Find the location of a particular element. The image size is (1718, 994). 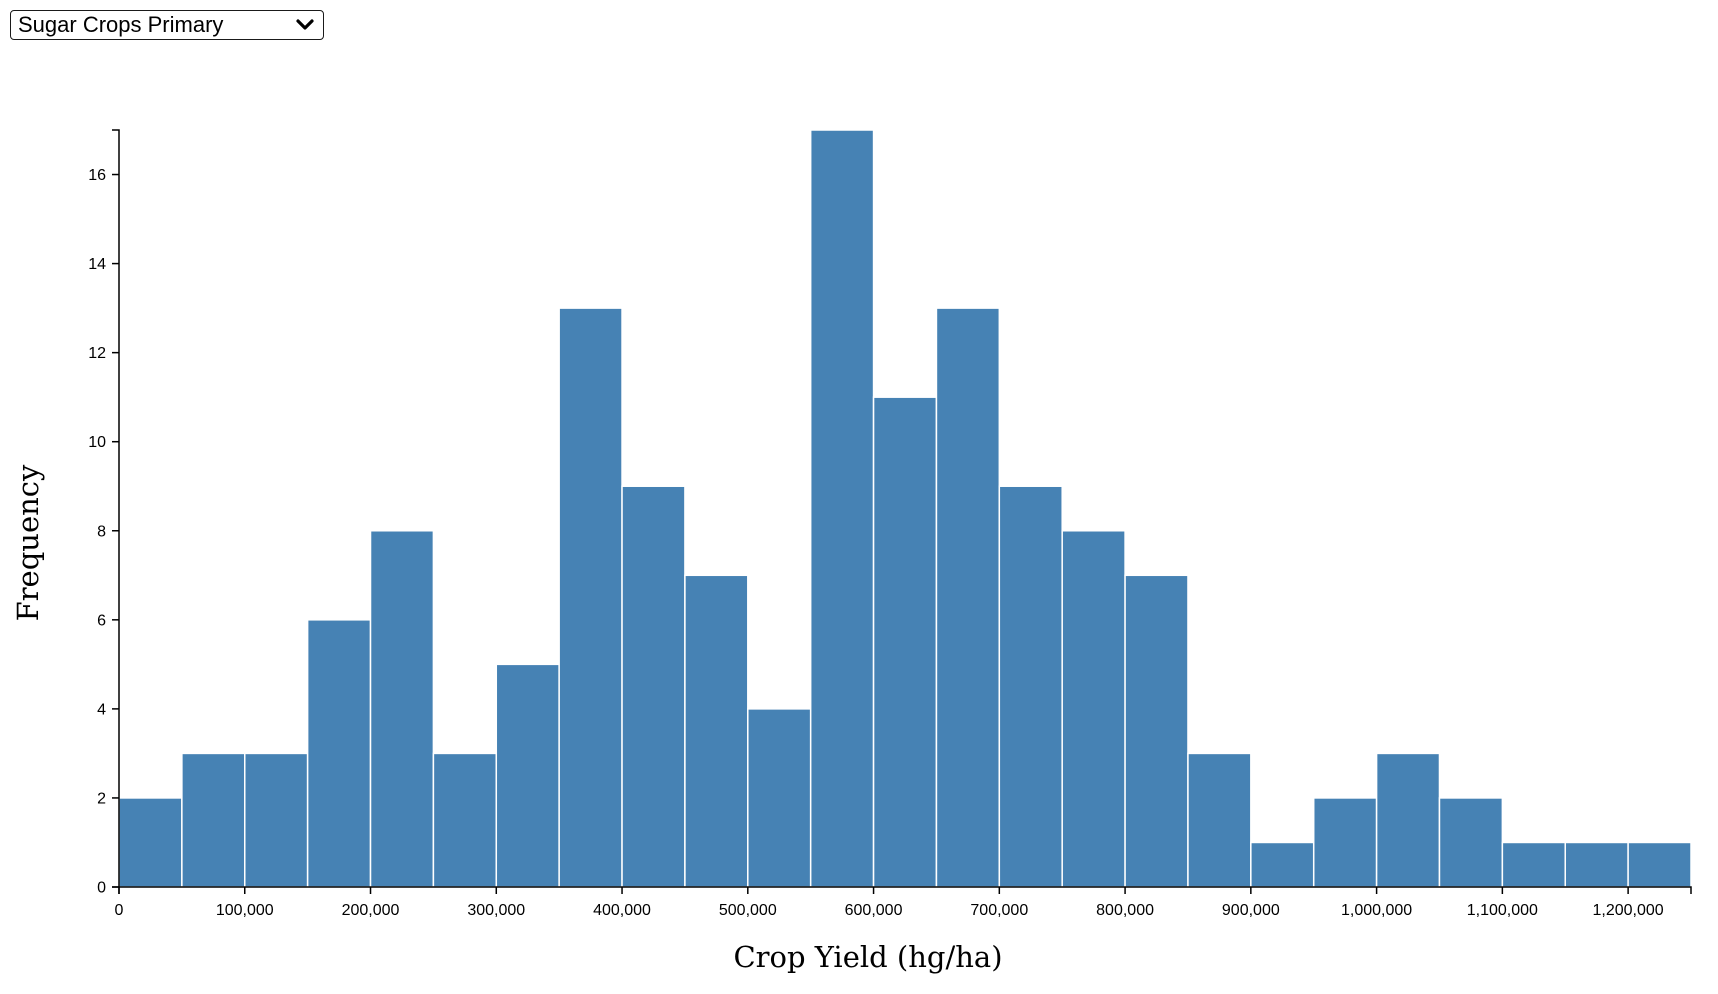

y-tick-label: 12 is located at coordinates (97, 353).